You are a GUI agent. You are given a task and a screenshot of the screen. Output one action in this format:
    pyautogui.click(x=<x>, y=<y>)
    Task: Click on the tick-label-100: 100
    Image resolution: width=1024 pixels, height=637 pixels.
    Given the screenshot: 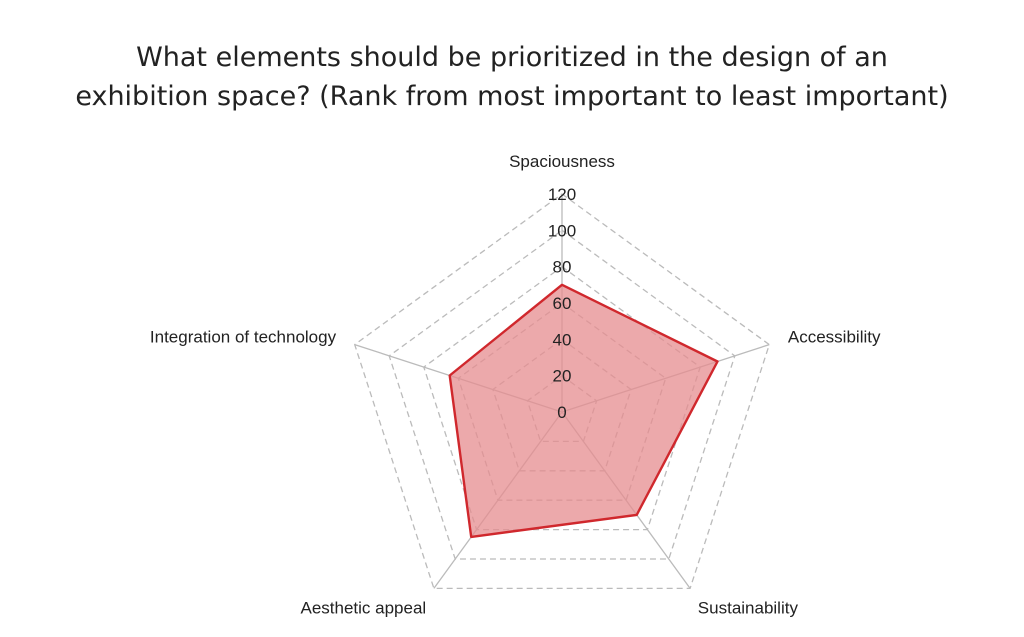 What is the action you would take?
    pyautogui.click(x=562, y=230)
    